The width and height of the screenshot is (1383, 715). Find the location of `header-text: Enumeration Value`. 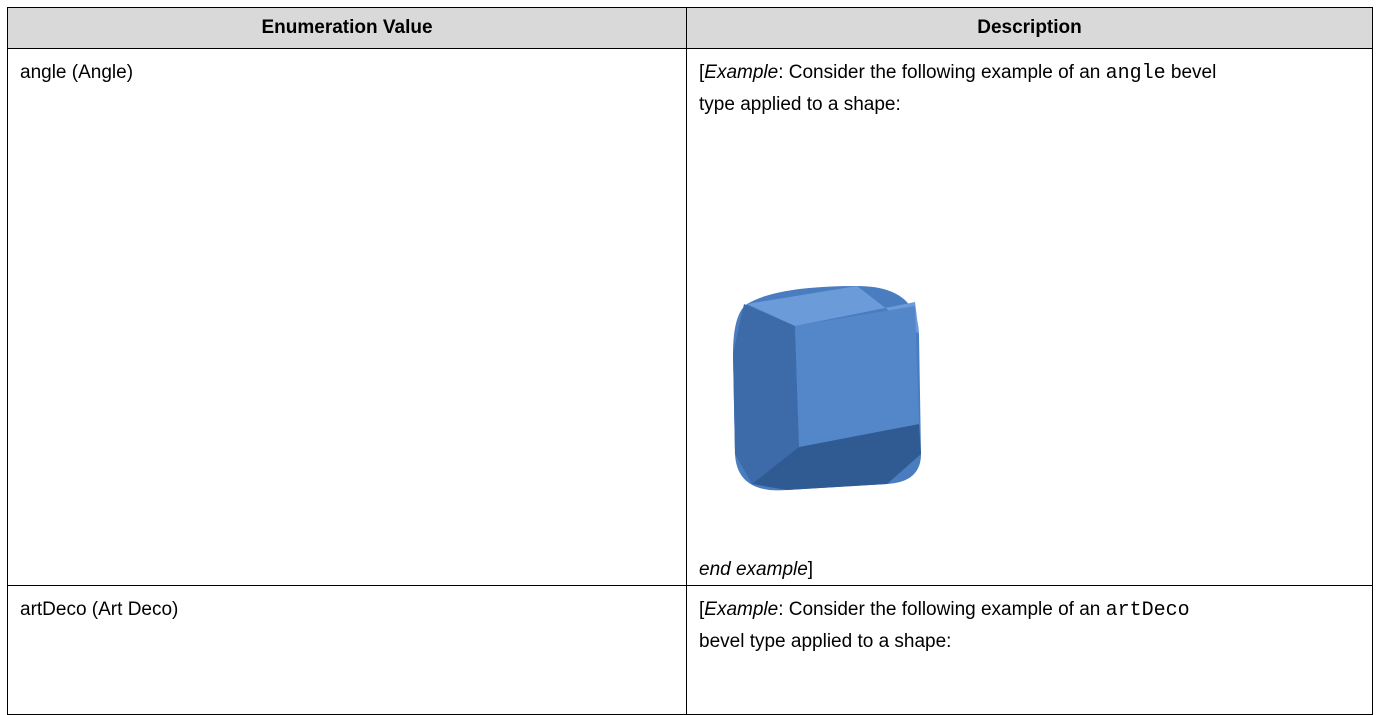

header-text: Enumeration Value is located at coordinates (347, 27).